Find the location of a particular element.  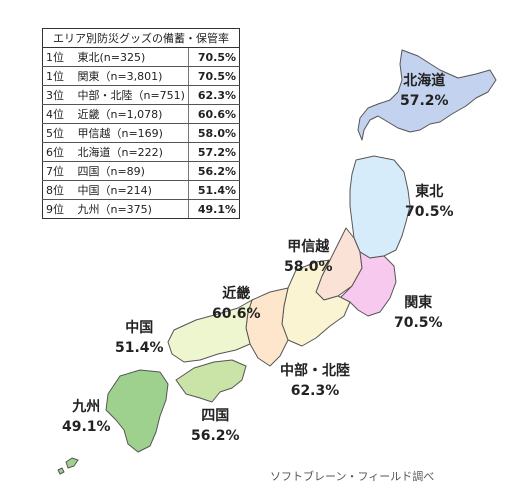

map-label-name: 近畿 is located at coordinates (236, 294).